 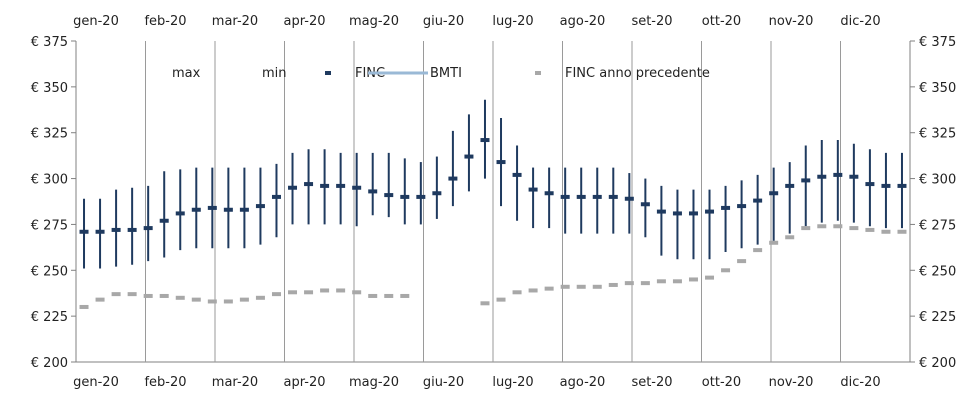 What do you see at coordinates (860, 382) in the screenshot?
I see `month-label-bottom: dic-20` at bounding box center [860, 382].